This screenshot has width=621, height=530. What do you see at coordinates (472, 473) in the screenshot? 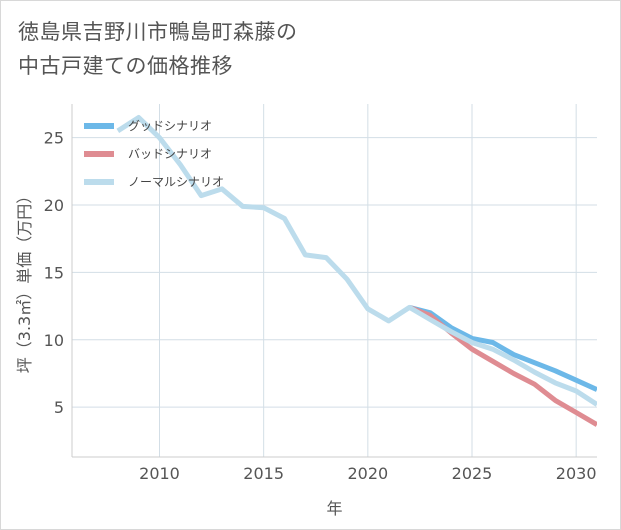
I see `x-tick-label: 2025` at bounding box center [472, 473].